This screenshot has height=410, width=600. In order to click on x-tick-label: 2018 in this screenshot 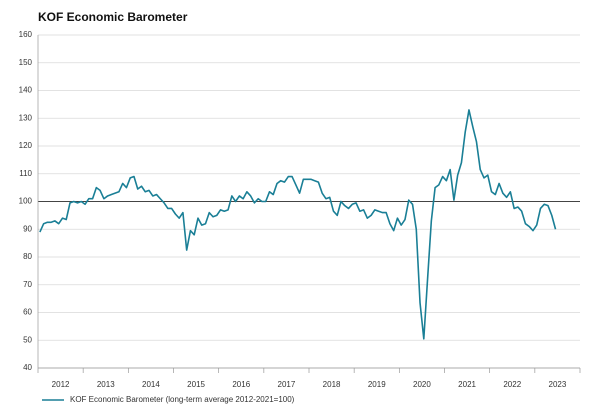, I will do `click(332, 384)`.